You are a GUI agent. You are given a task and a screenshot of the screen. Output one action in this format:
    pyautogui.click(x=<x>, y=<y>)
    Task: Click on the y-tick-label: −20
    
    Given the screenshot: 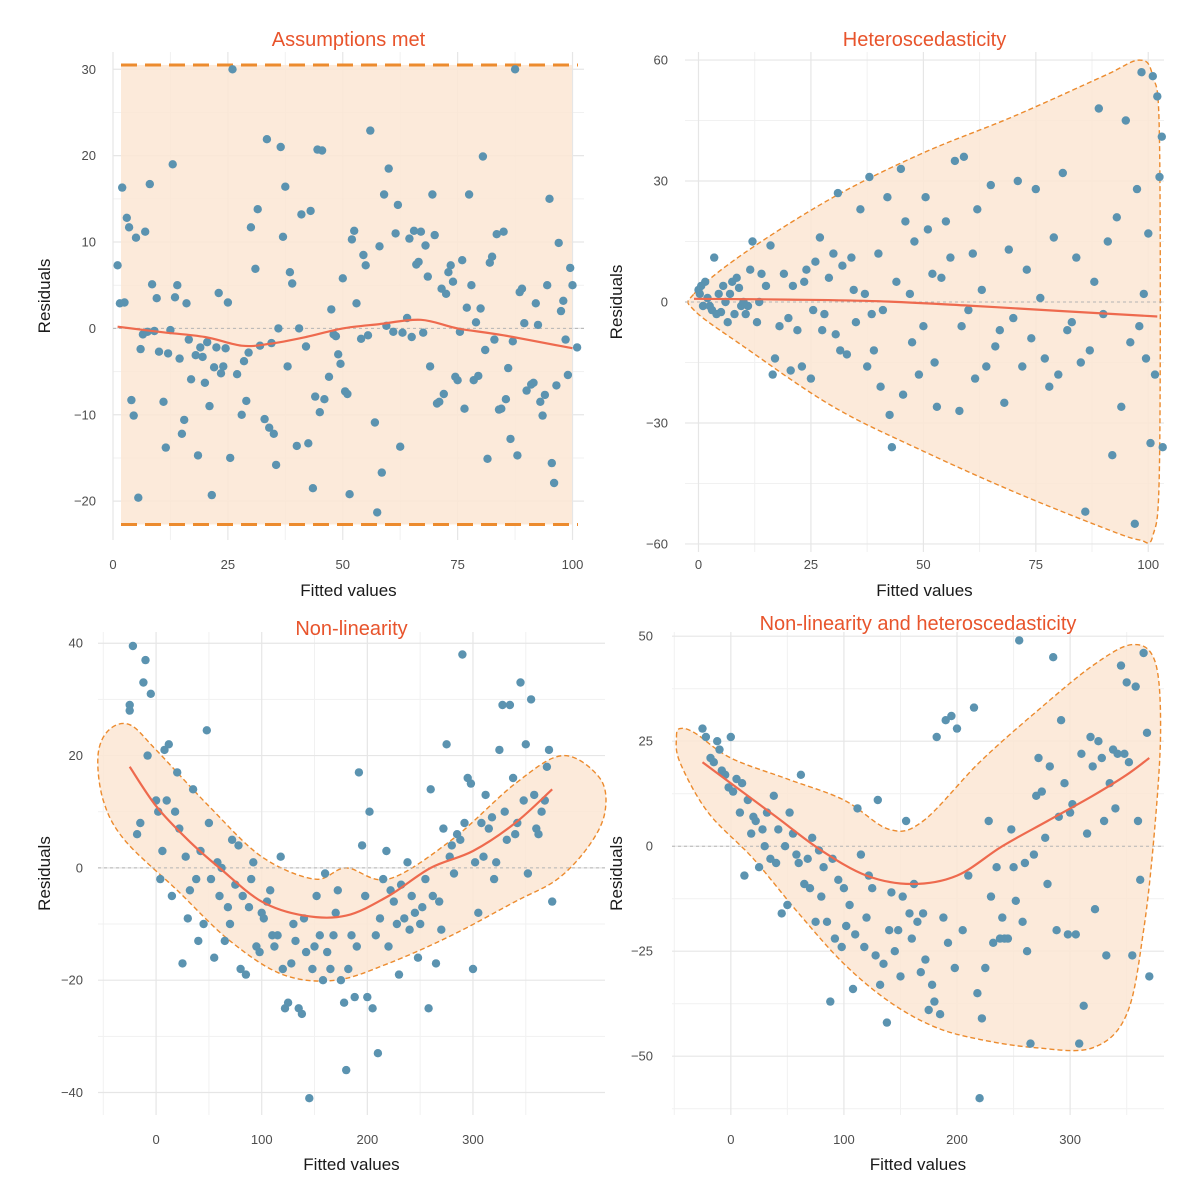 What is the action you would take?
    pyautogui.click(x=72, y=980)
    